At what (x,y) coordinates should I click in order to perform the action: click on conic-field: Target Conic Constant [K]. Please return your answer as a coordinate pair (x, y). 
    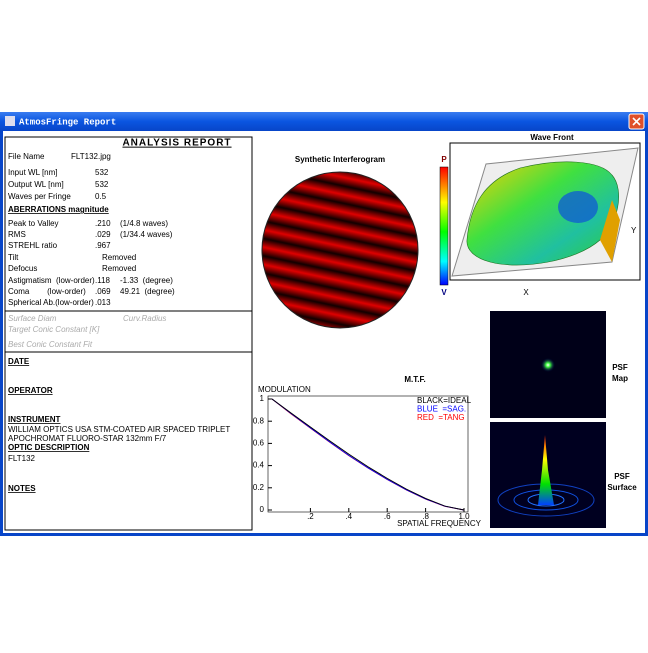
    Looking at the image, I should click on (54, 329).